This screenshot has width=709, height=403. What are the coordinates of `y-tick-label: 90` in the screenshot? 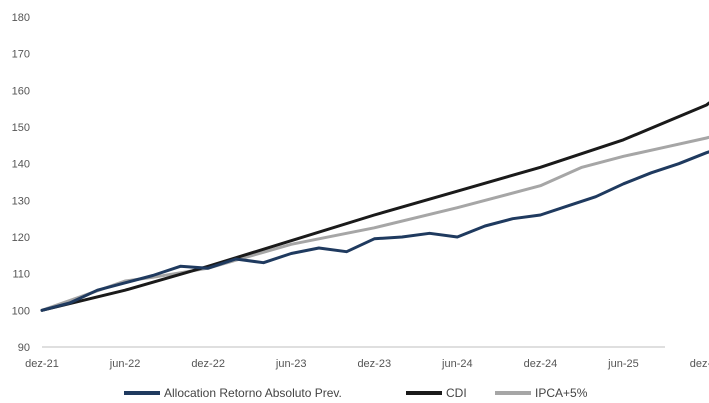 It's located at (24, 348).